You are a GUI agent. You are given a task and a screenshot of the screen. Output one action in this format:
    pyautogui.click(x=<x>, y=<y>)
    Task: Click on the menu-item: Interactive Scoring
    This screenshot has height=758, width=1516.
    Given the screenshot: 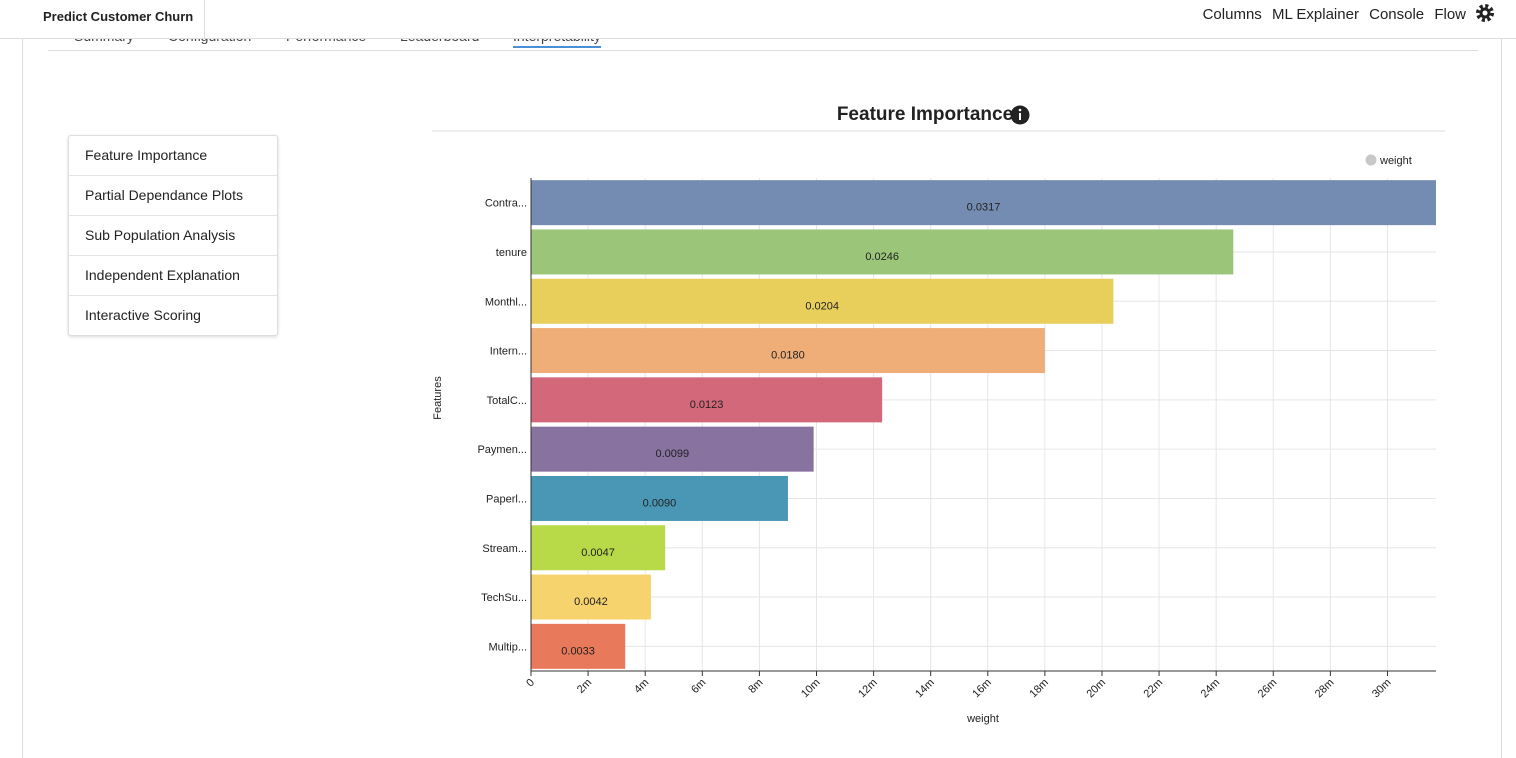 What is the action you would take?
    pyautogui.click(x=143, y=315)
    